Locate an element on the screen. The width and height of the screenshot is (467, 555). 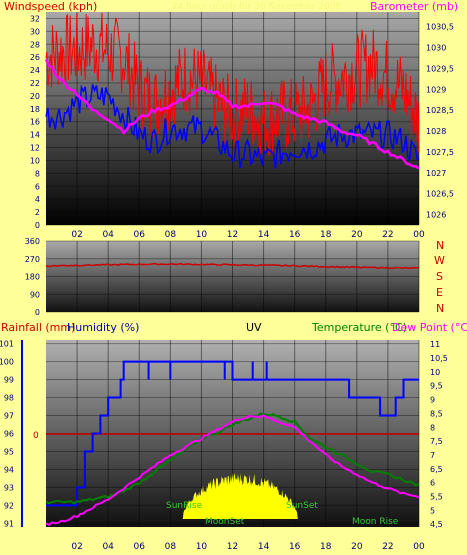
wind-xtick: 02 is located at coordinates (76, 235).